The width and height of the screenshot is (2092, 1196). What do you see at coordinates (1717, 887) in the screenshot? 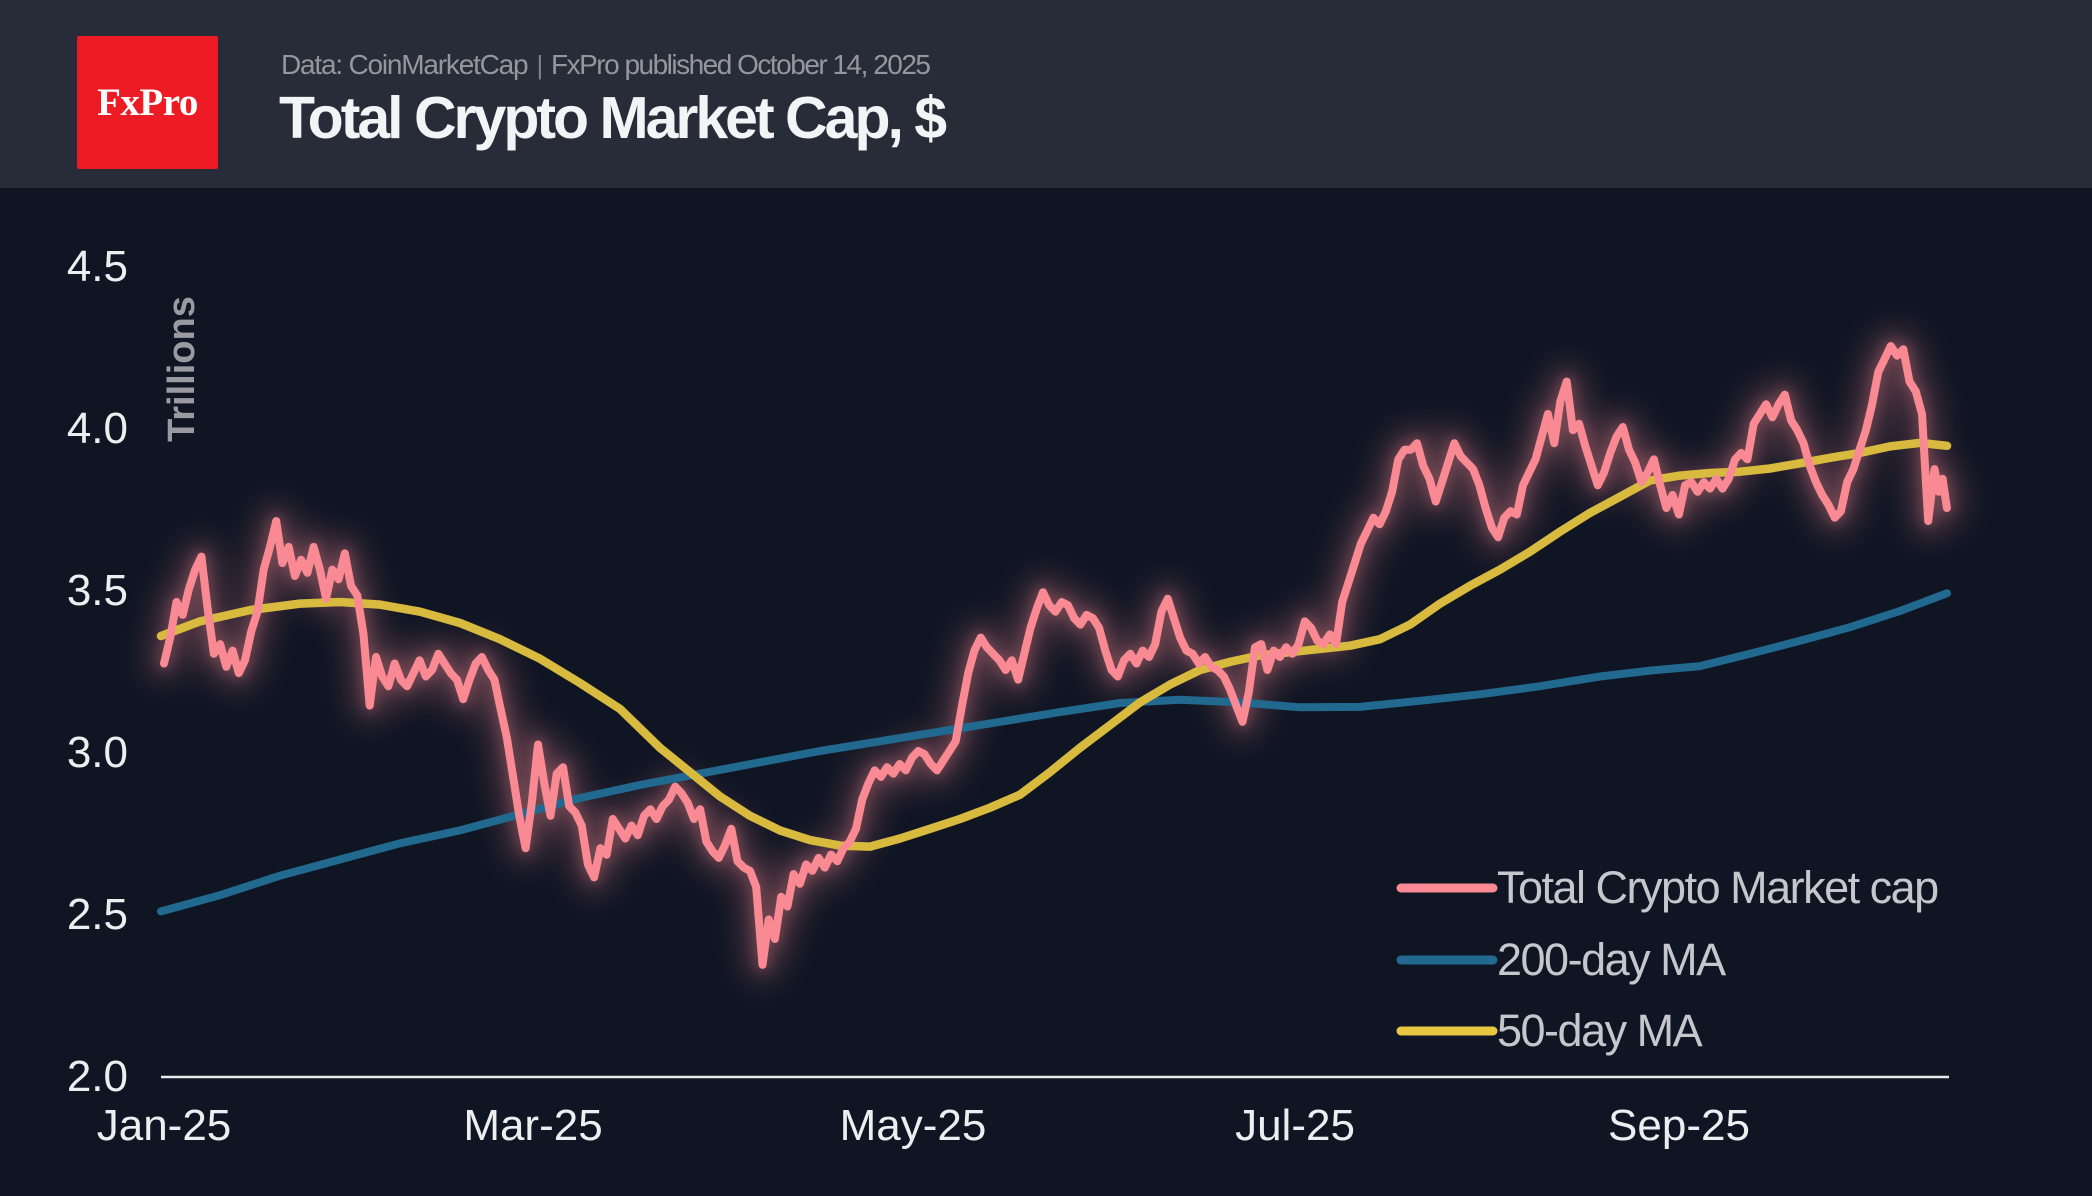
I see `svg-text: Total Crypto Market cap` at bounding box center [1717, 887].